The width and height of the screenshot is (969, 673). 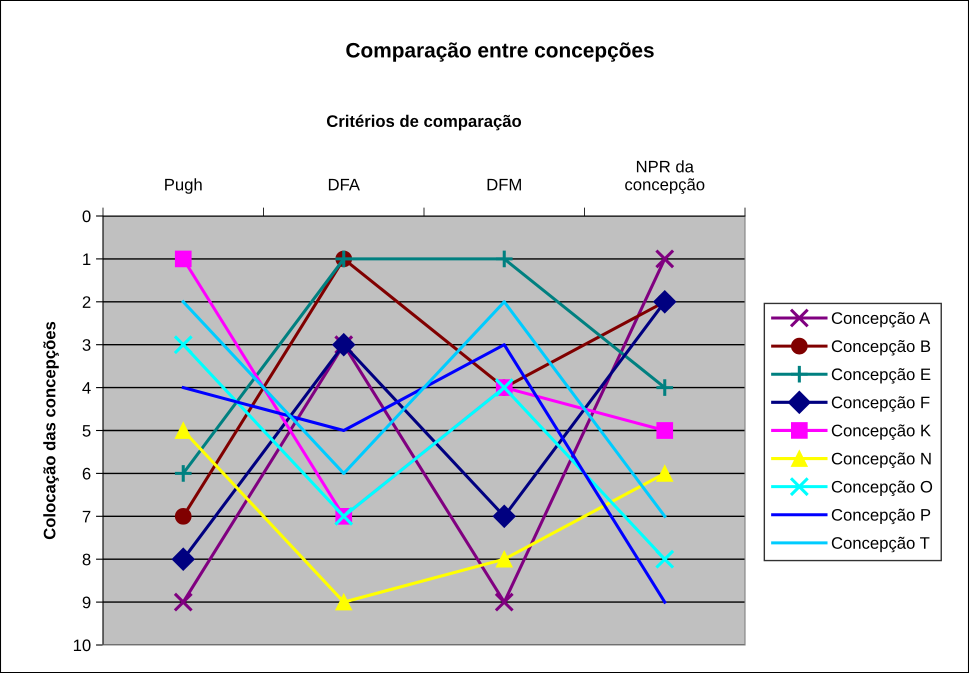 I want to click on x-tick-label: NPR da concepção, so click(x=664, y=177).